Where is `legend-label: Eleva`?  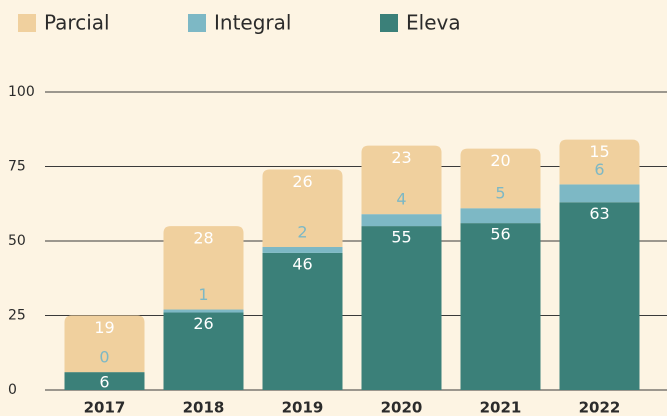
legend-label: Eleva is located at coordinates (433, 23).